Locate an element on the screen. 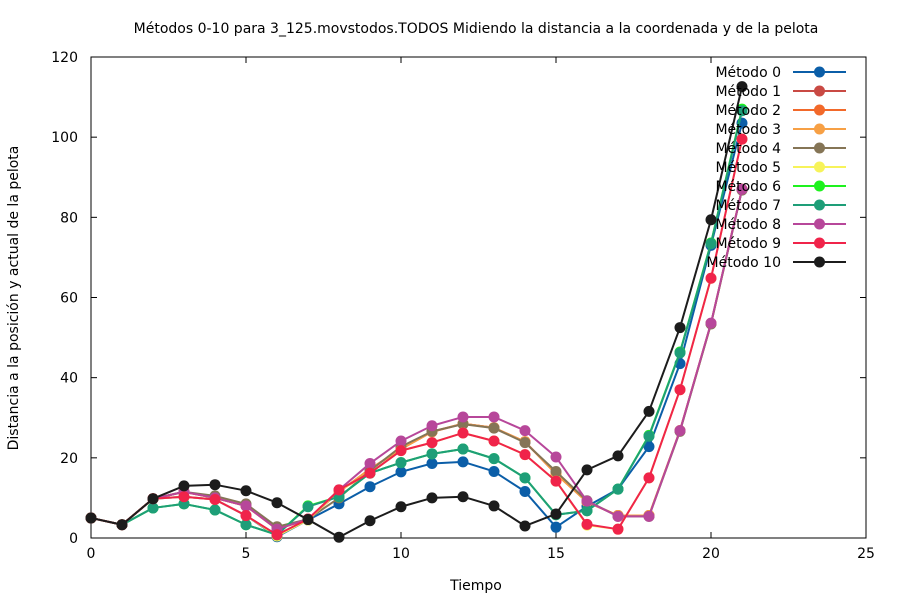 This screenshot has height=600, width=900. legend-label: Método 8 is located at coordinates (748, 225).